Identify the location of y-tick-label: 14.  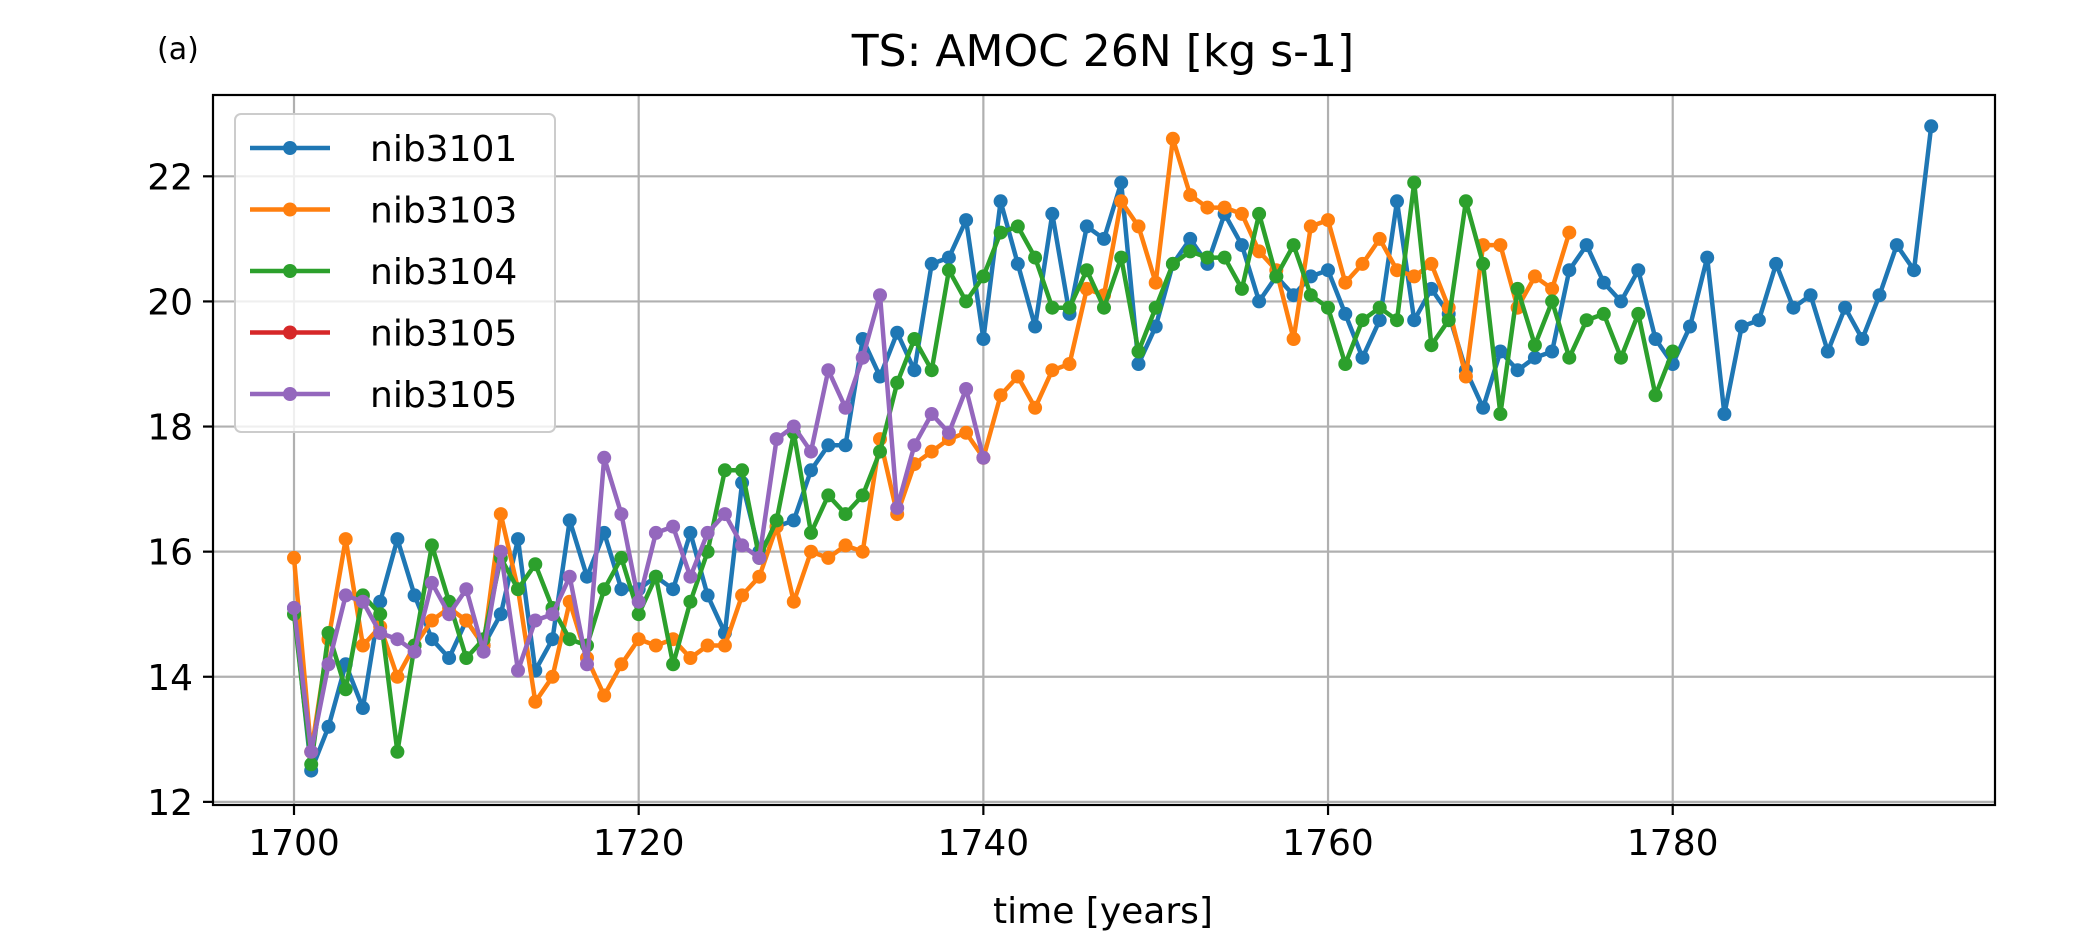
(170, 678).